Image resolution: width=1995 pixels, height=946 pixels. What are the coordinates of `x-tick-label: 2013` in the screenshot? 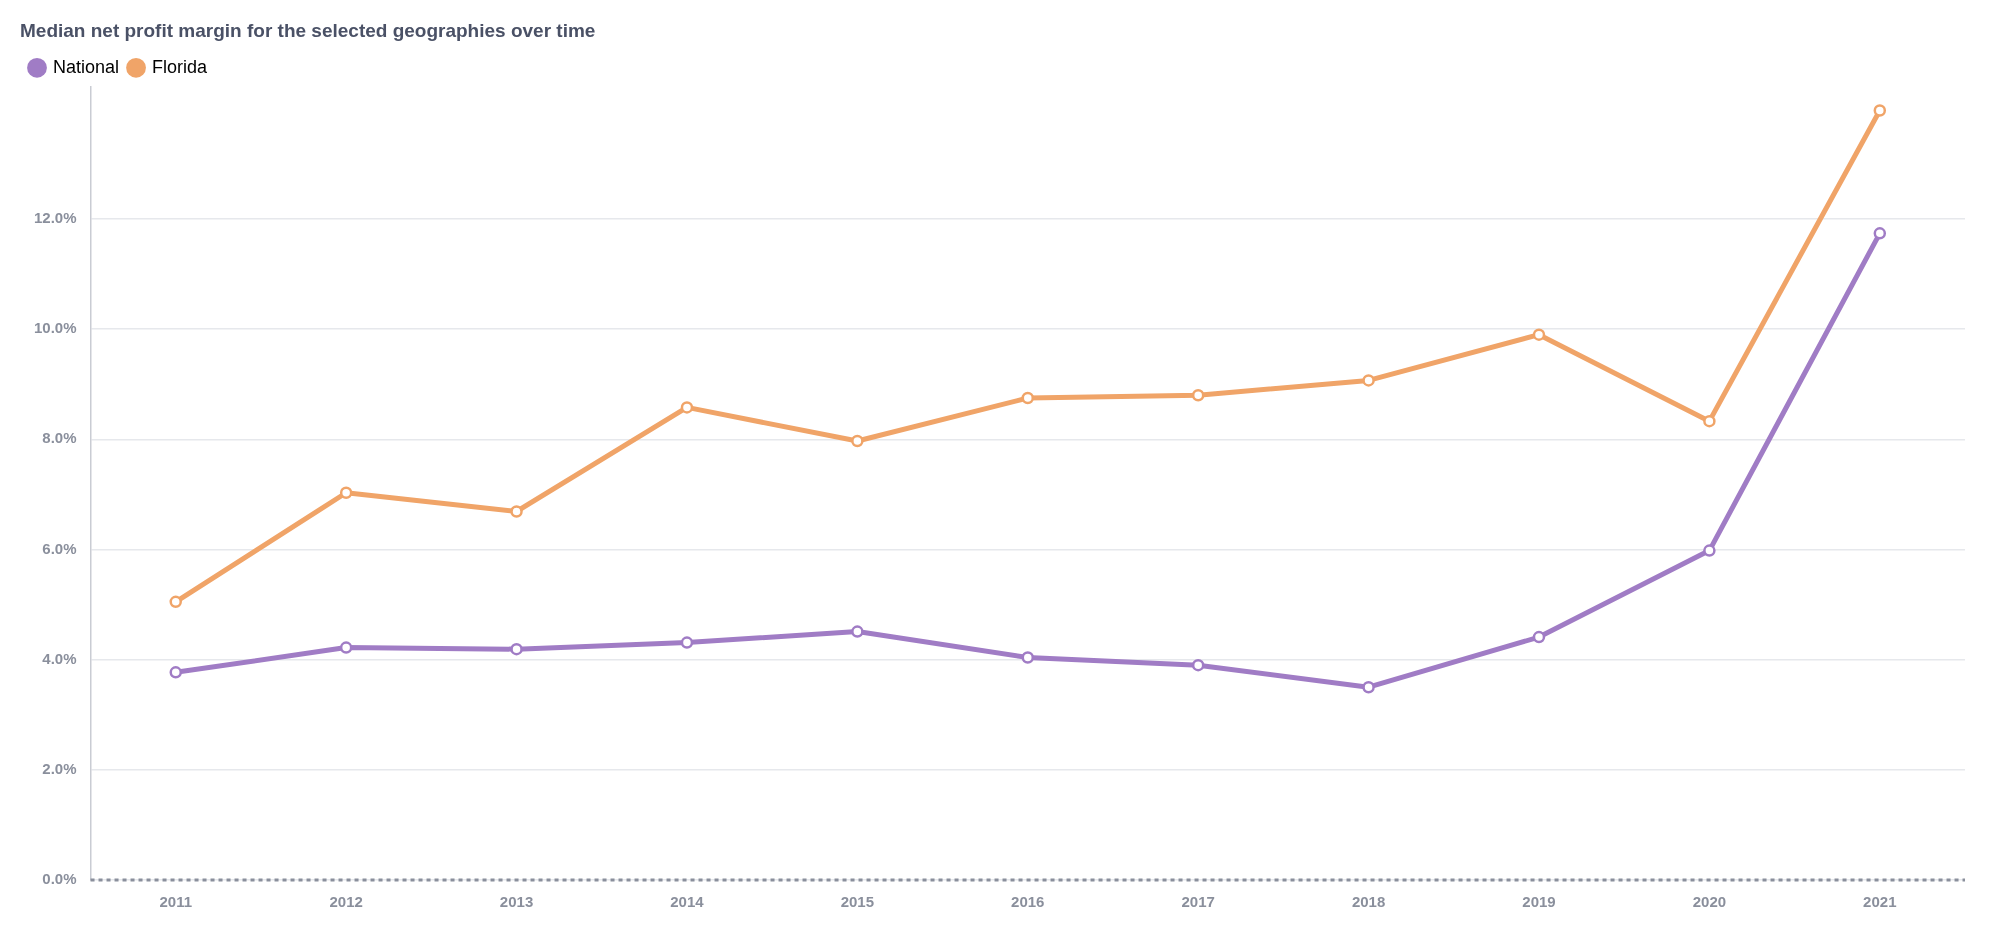 It's located at (516, 902).